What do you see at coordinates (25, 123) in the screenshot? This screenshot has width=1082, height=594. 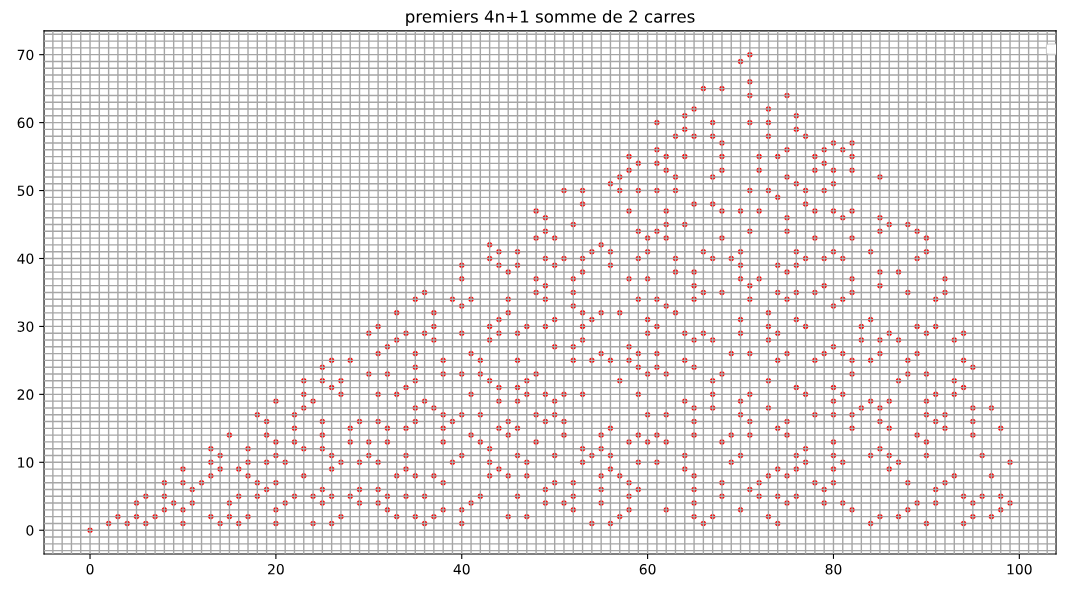 I see `y-tick-label: 60` at bounding box center [25, 123].